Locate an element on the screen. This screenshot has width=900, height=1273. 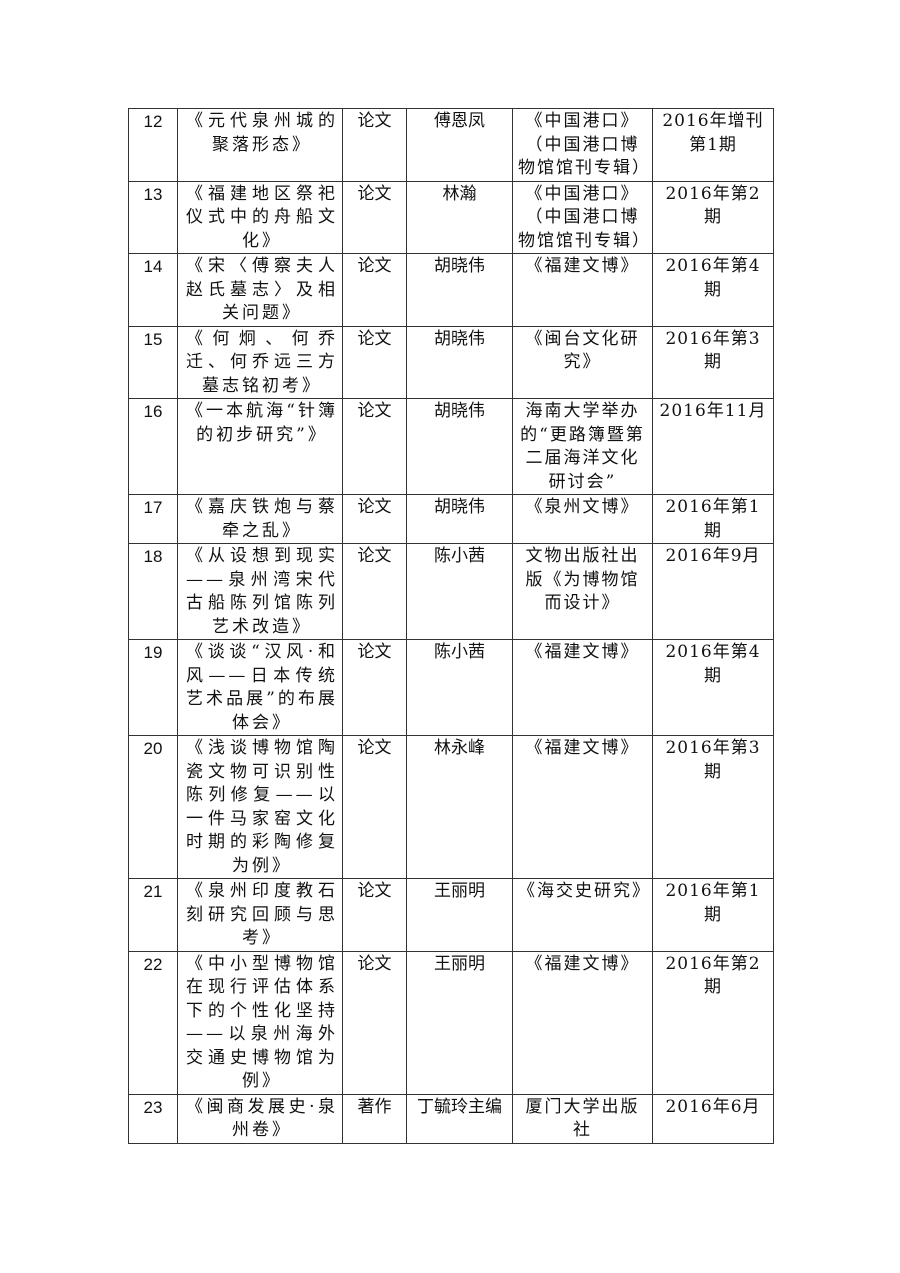
row-publication: 《泉州文博》 is located at coordinates (582, 519).